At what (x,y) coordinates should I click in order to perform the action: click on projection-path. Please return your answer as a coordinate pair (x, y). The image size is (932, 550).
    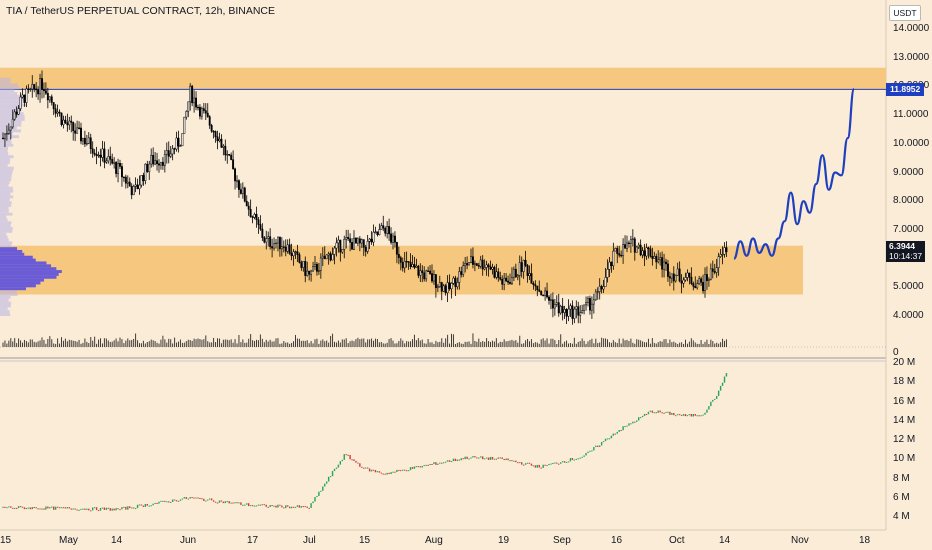
    Looking at the image, I should click on (794, 173).